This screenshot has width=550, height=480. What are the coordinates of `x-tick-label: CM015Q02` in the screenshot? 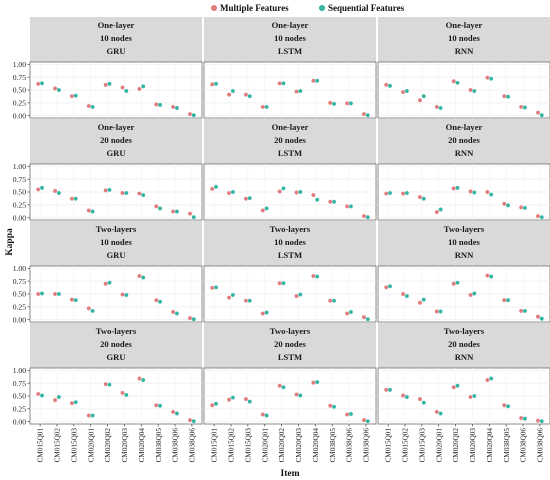 It's located at (406, 445).